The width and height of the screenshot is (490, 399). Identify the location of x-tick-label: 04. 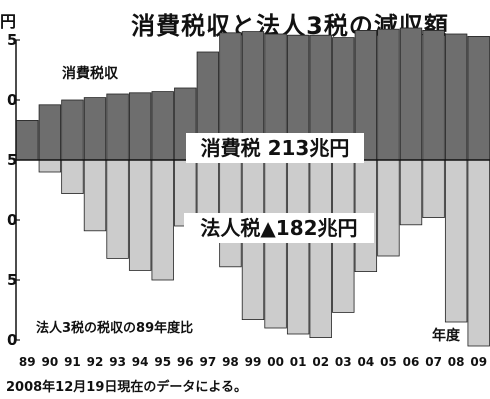
(366, 362).